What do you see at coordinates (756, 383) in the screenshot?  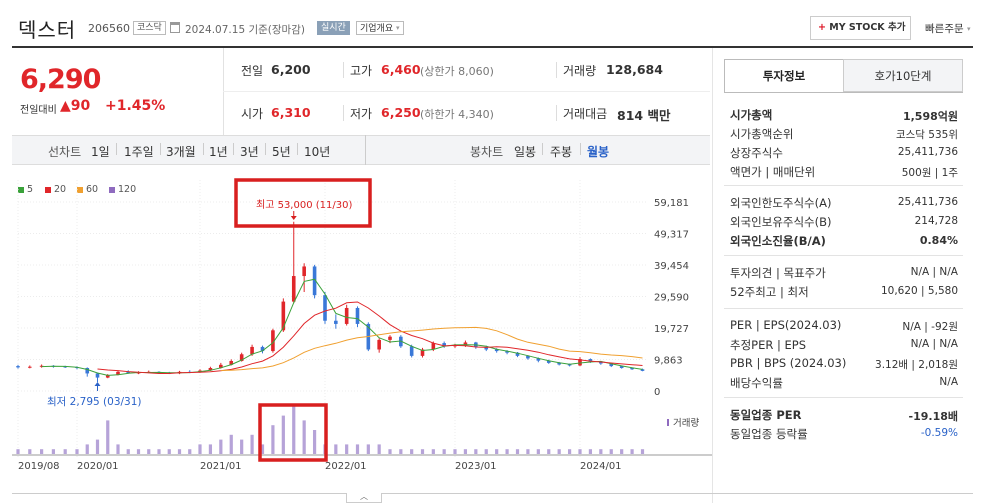 I see `info-label: 배당수익률` at bounding box center [756, 383].